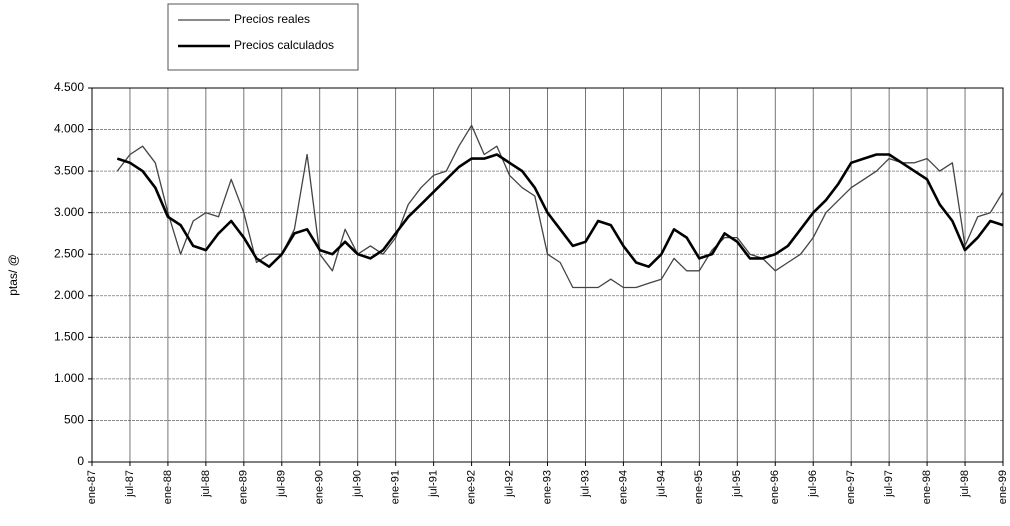 Image resolution: width=1010 pixels, height=526 pixels. What do you see at coordinates (130, 484) in the screenshot?
I see `x-tick-label: jul-87` at bounding box center [130, 484].